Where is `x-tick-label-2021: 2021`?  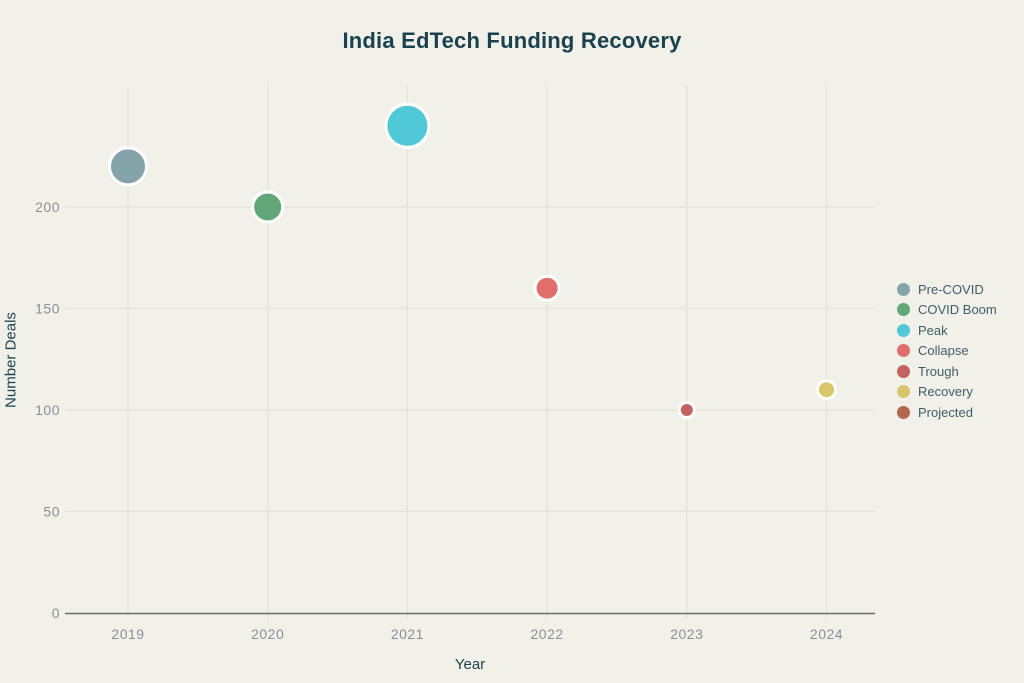 x-tick-label-2021: 2021 is located at coordinates (407, 634).